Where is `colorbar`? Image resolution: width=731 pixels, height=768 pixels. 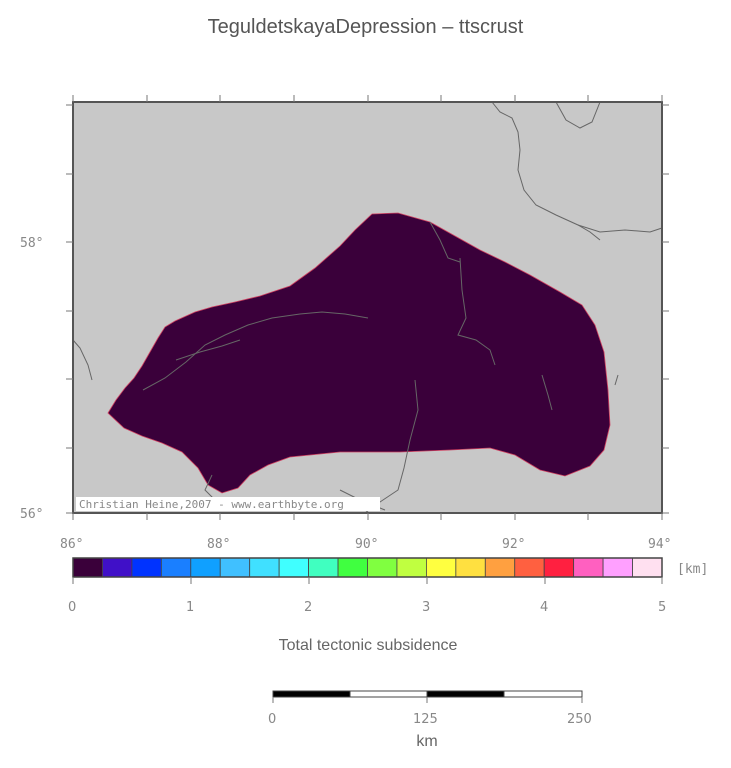
colorbar is located at coordinates (367, 567).